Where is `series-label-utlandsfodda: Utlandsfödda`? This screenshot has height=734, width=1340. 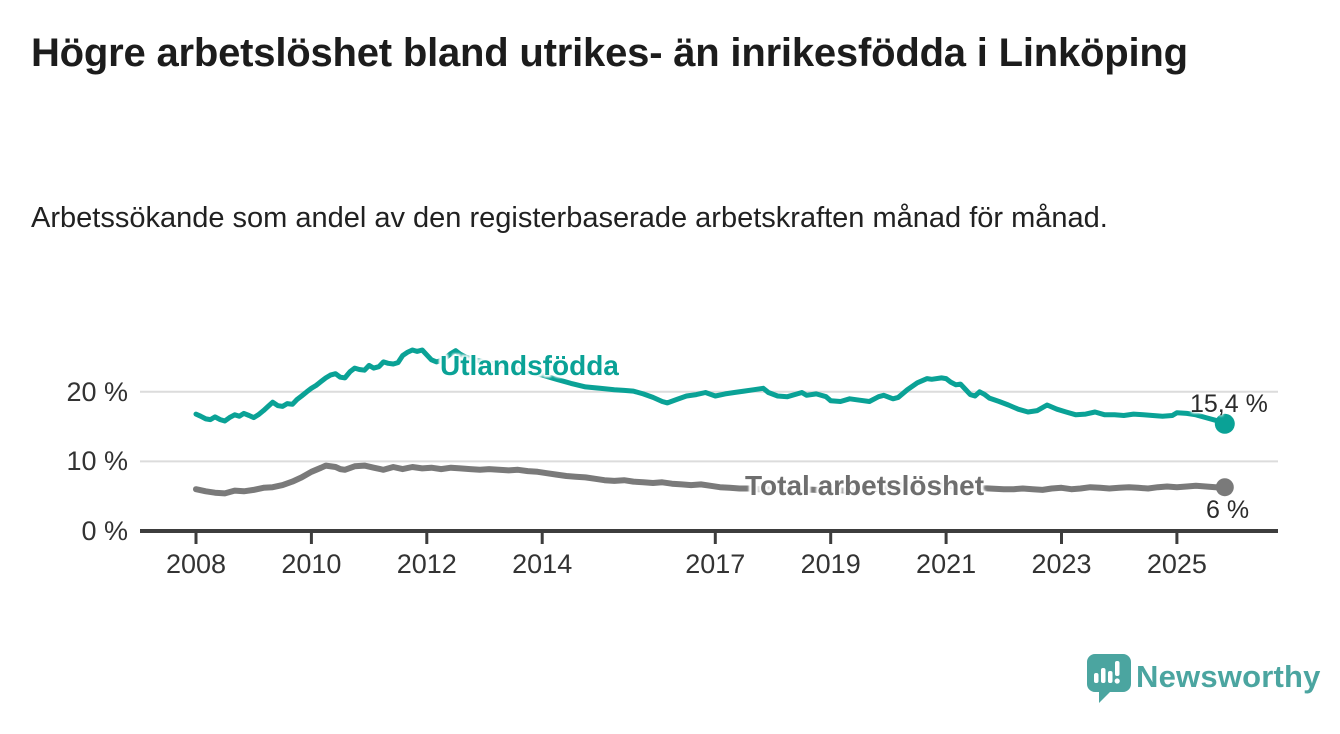 series-label-utlandsfodda: Utlandsfödda is located at coordinates (529, 365).